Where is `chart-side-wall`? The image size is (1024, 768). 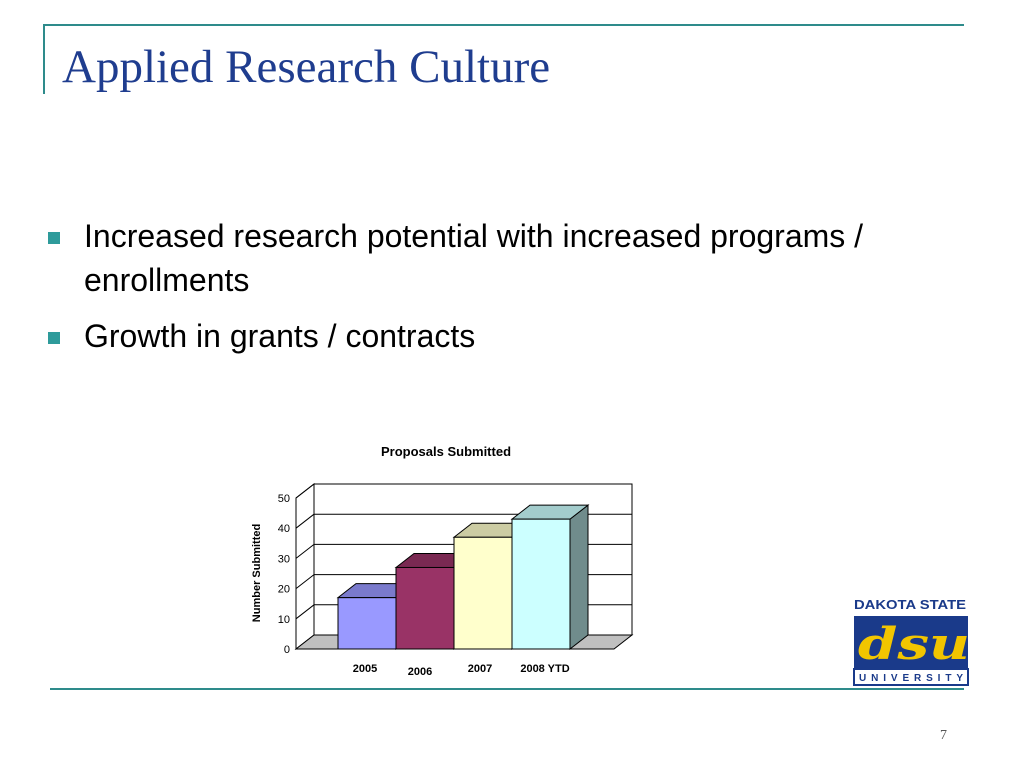
chart-side-wall is located at coordinates (305, 566).